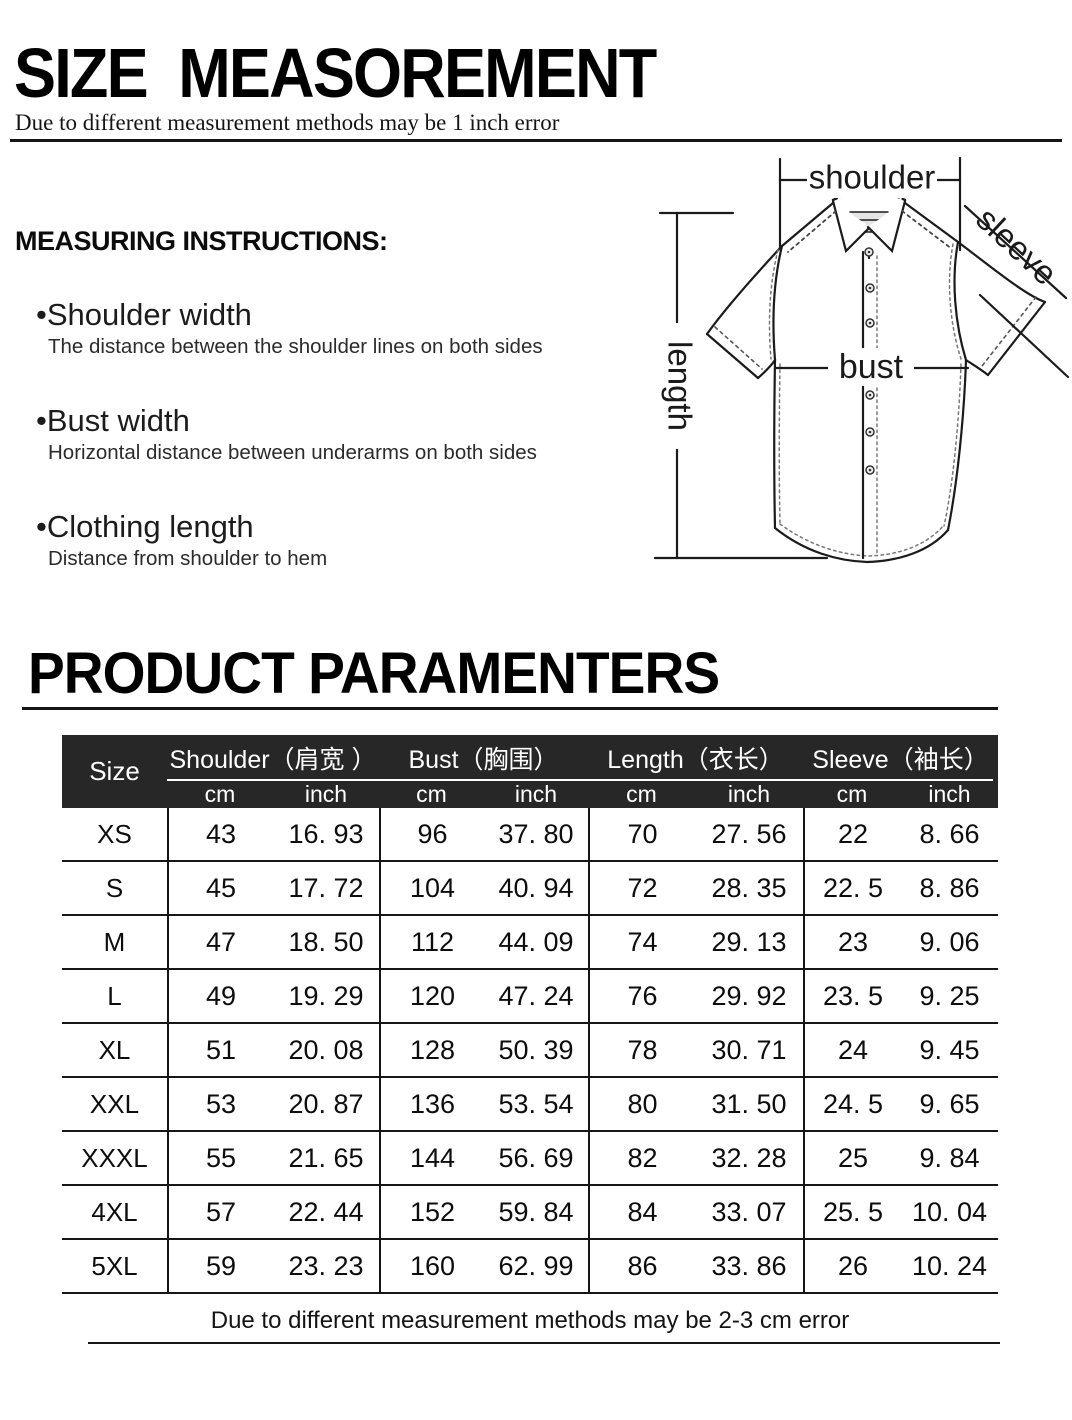 The height and width of the screenshot is (1420, 1072). I want to click on value-cell: 33. 86, so click(749, 1265).